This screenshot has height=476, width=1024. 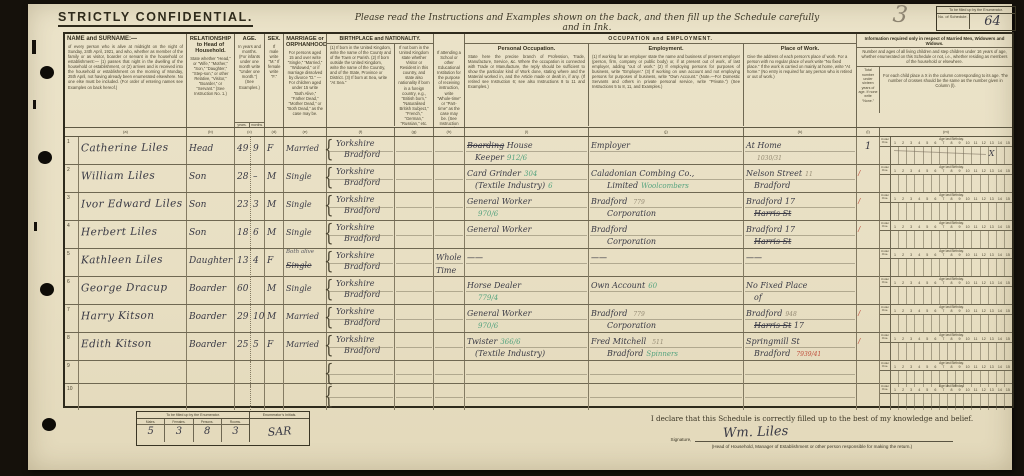 What do you see at coordinates (666, 346) in the screenshot?
I see `employment-cell: Fred Mitchell 511 Bradford Spinners` at bounding box center [666, 346].